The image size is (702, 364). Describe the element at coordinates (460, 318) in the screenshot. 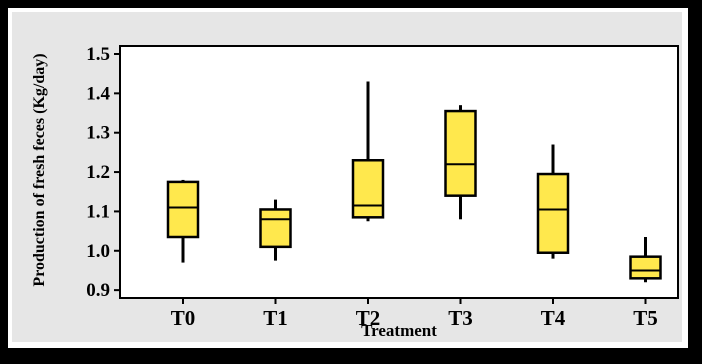

I see `x-tick-label: T3` at that location.